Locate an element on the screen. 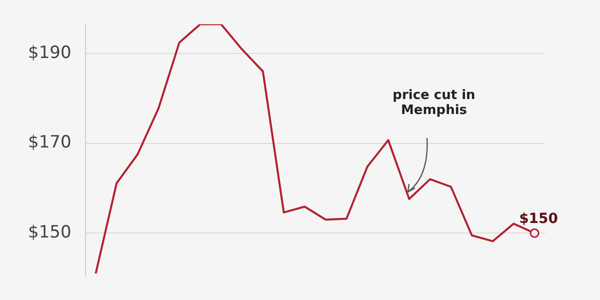 This screenshot has width=600, height=300. y-tick-label: $190 is located at coordinates (50, 52).